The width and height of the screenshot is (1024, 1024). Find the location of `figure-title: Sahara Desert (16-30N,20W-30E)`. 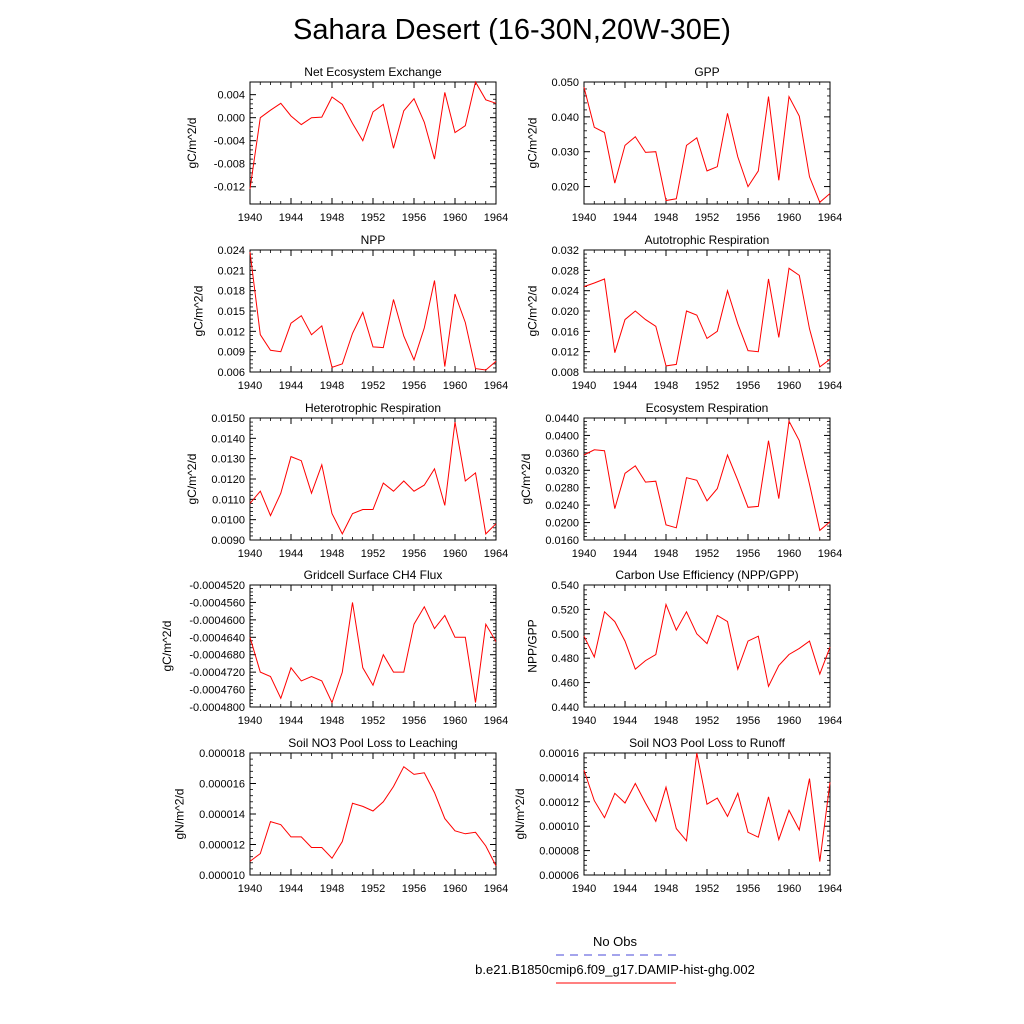

figure-title: Sahara Desert (16-30N,20W-30E) is located at coordinates (512, 30).